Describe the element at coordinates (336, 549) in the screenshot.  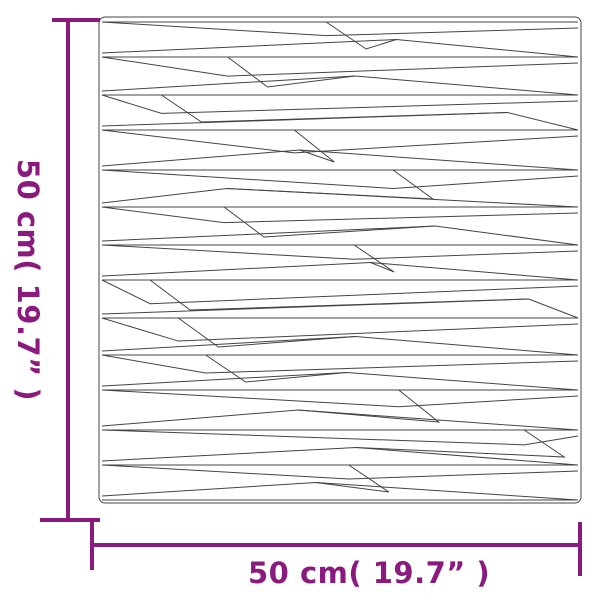
I see `width-dimension-line` at that location.